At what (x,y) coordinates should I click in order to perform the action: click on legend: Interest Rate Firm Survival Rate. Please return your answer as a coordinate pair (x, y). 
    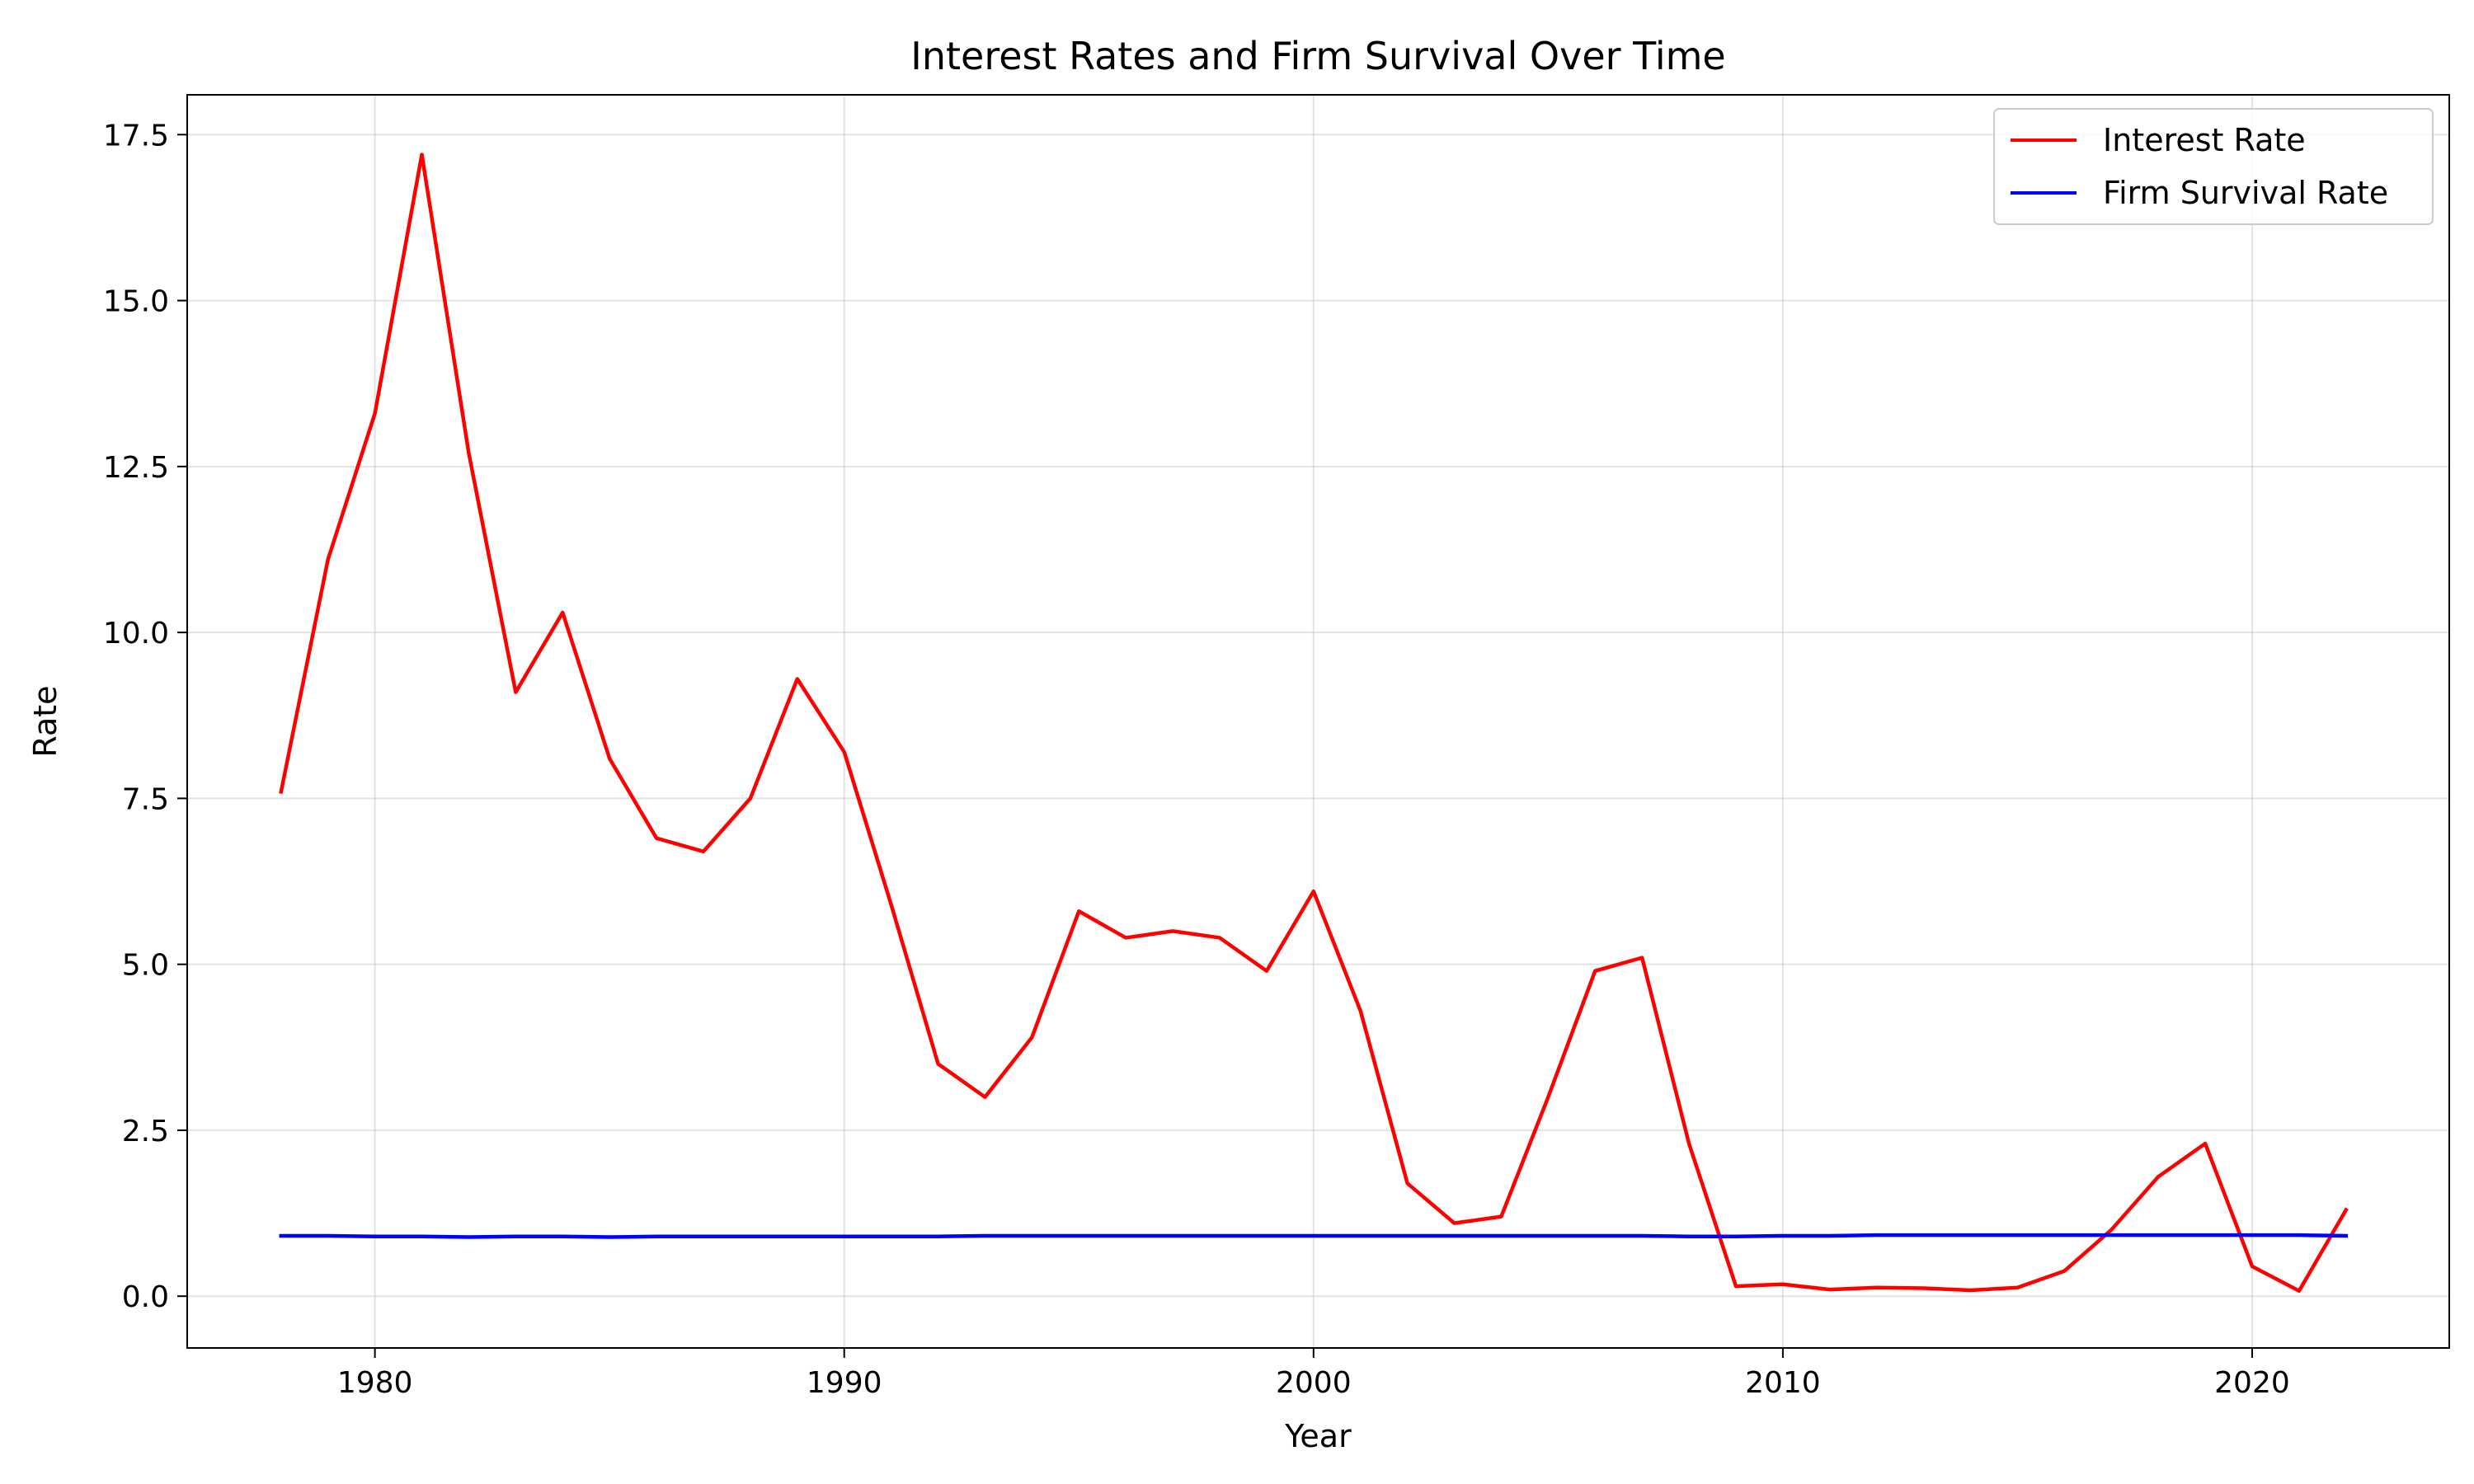
    Looking at the image, I should click on (2213, 166).